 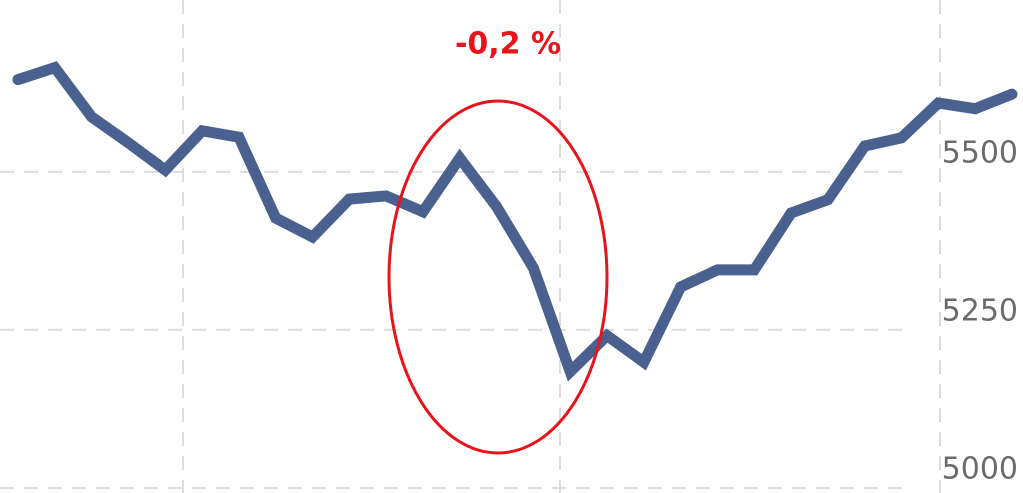 What do you see at coordinates (980, 468) in the screenshot?
I see `y-tick-label: 5000` at bounding box center [980, 468].